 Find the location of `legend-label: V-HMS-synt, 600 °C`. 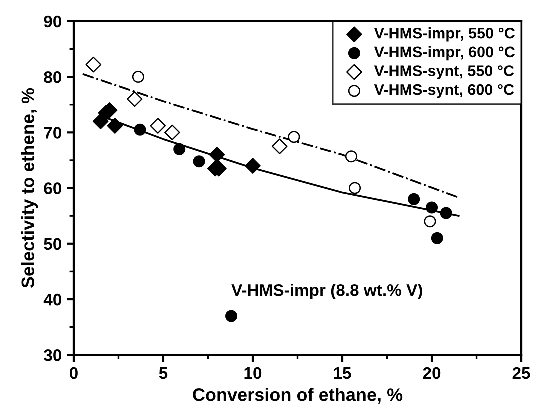

legend-label: V-HMS-synt, 600 °C is located at coordinates (444, 91).